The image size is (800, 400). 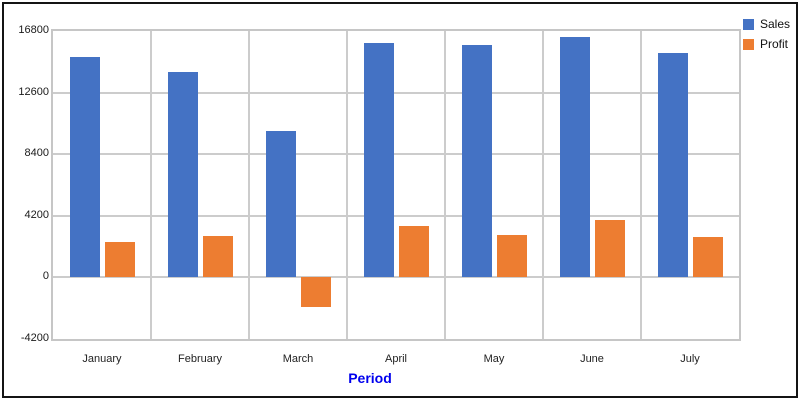 I want to click on y-tick-label: -4200, so click(x=34, y=338).